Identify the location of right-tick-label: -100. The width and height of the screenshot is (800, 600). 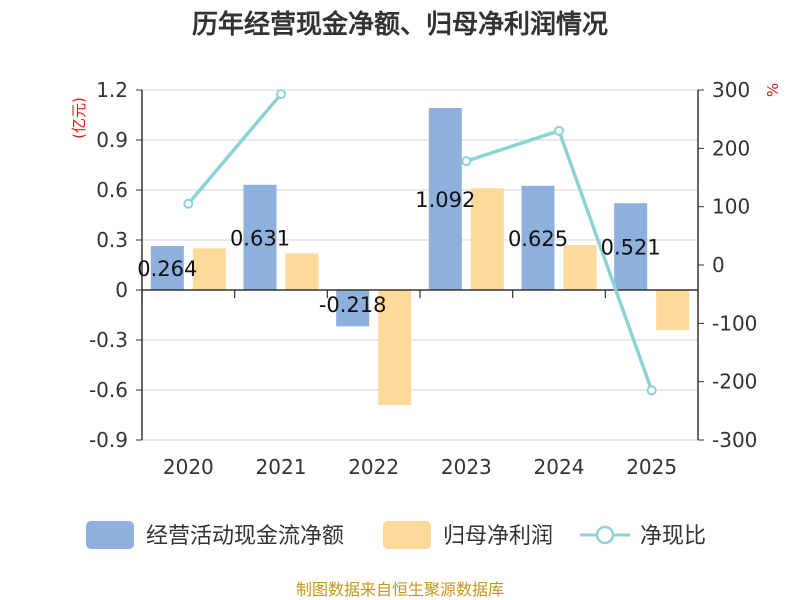
(734, 323).